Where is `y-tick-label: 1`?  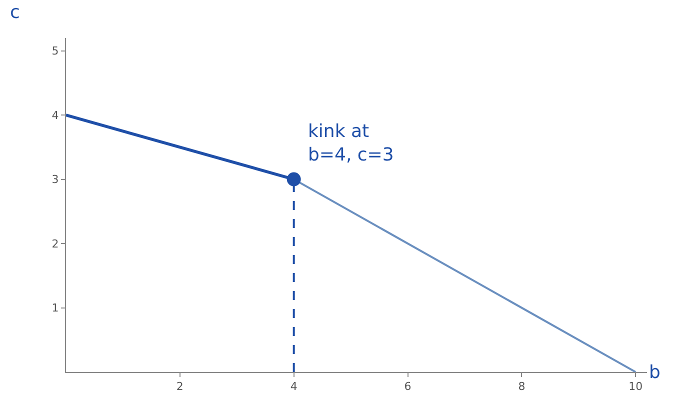 y-tick-label: 1 is located at coordinates (55, 308).